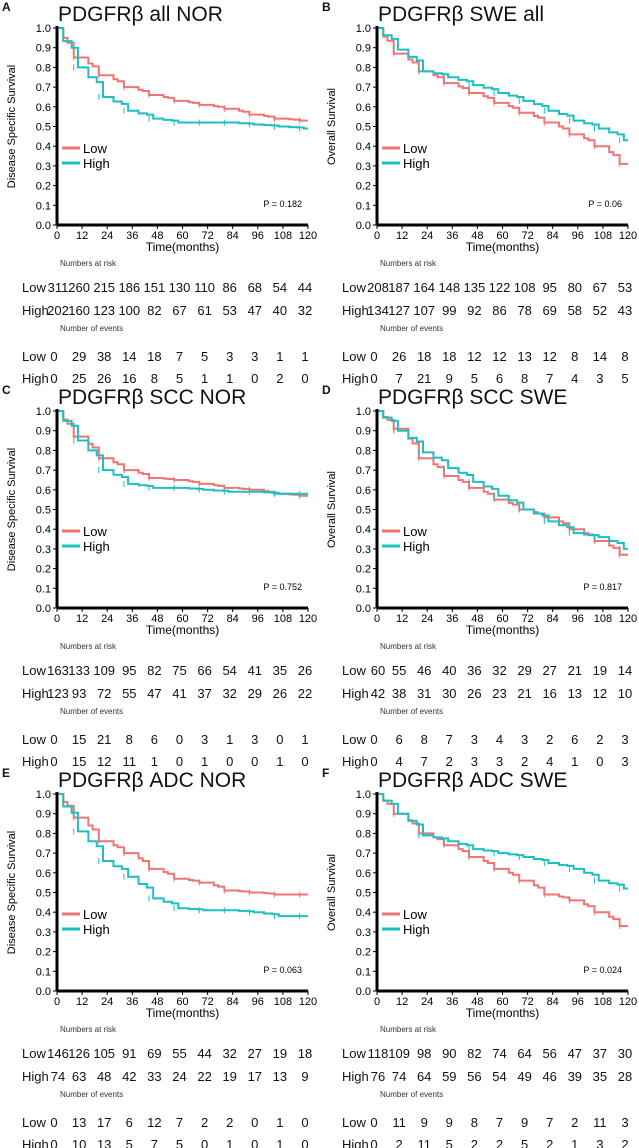 The image size is (639, 1148). Describe the element at coordinates (600, 310) in the screenshot. I see `risk-value: 52` at that location.